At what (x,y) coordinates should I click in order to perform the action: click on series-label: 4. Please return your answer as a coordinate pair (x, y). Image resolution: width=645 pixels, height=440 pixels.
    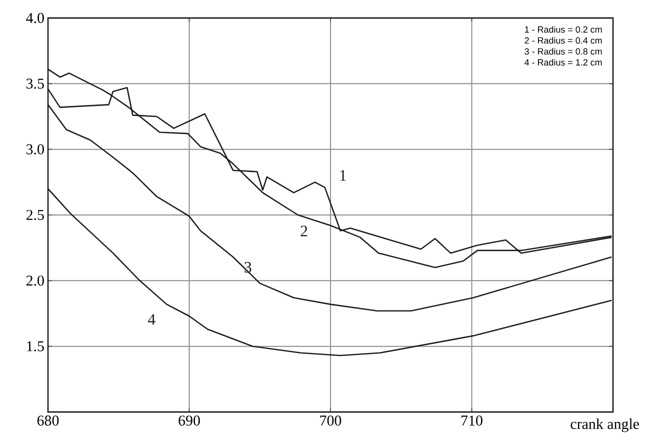
    Looking at the image, I should click on (152, 319).